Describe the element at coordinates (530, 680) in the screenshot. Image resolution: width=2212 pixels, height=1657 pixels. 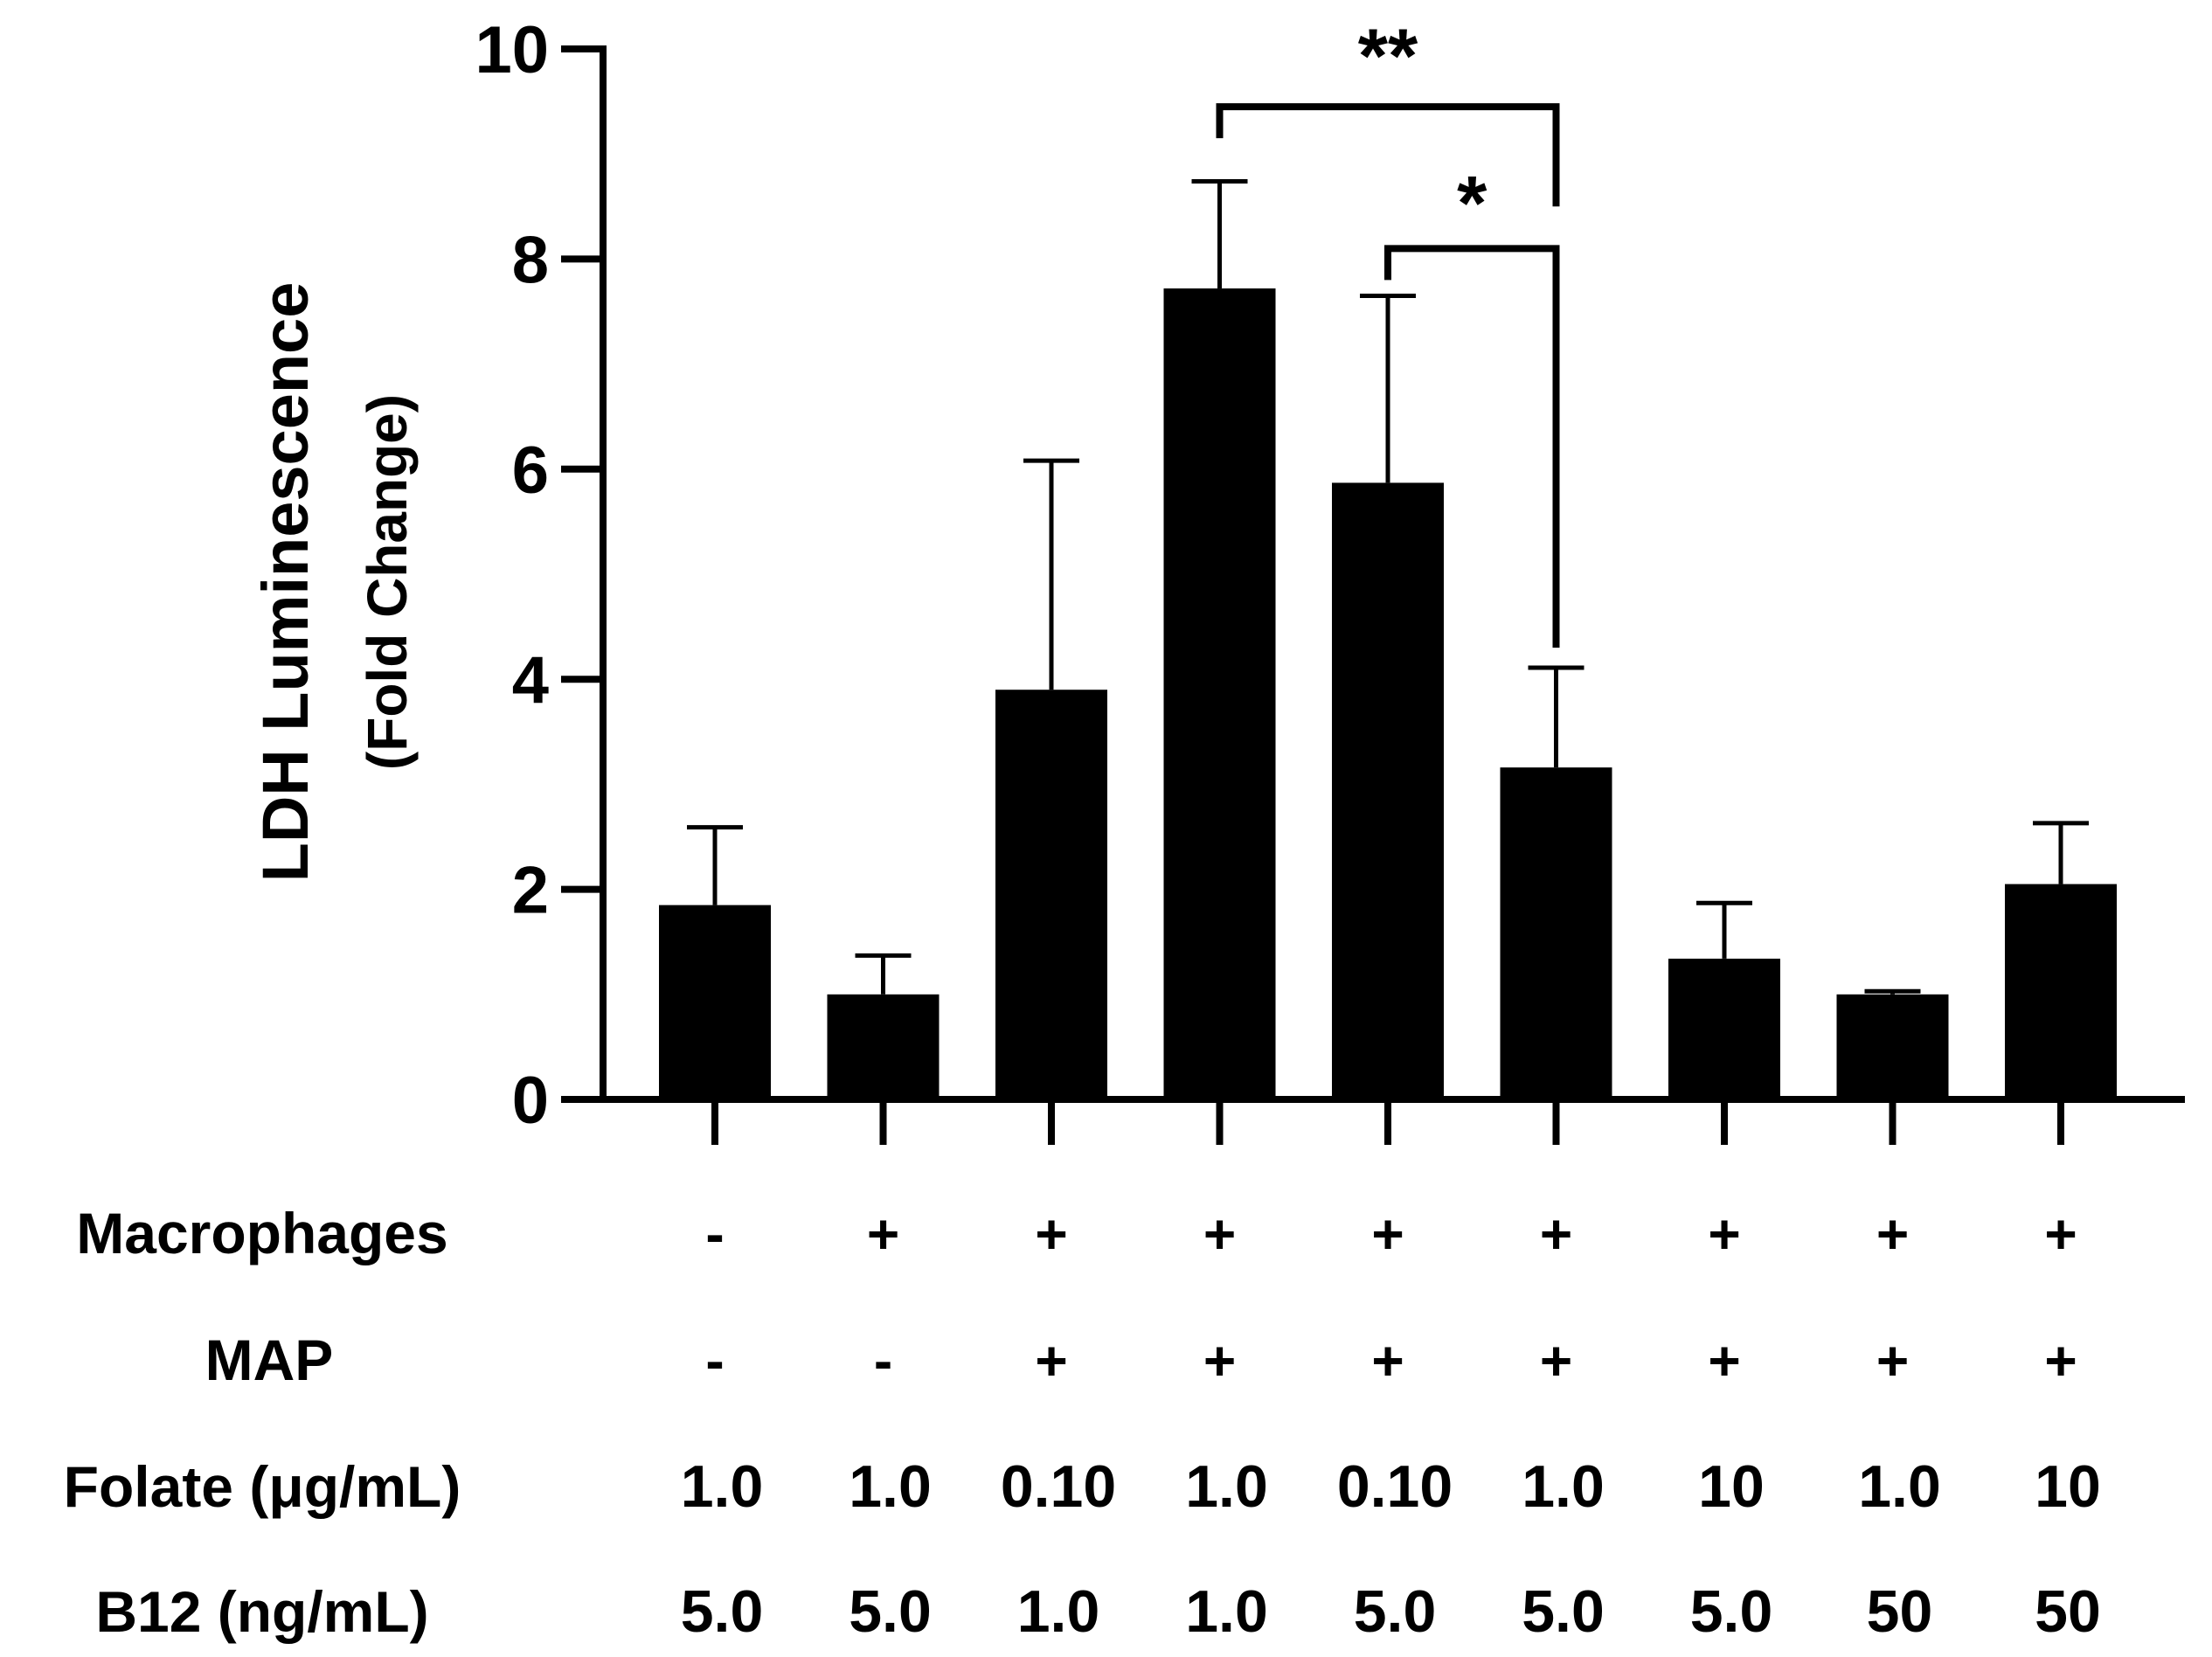
I see `y-tick-label: 4` at that location.